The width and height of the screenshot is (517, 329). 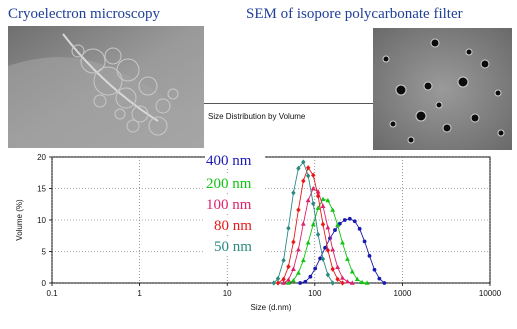 I want to click on cryo-em-image-drawing, so click(x=106, y=87).